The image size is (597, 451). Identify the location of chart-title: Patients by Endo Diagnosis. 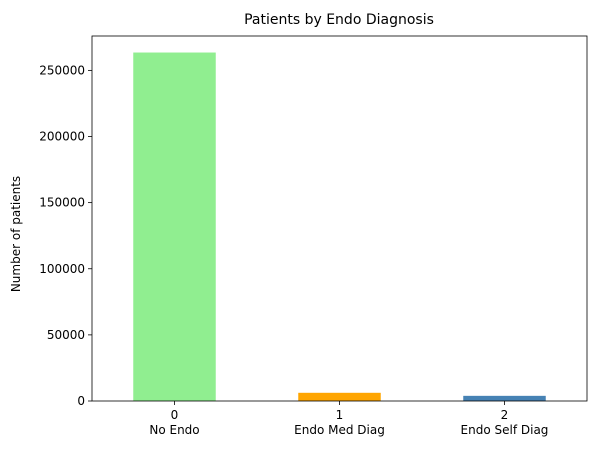
(339, 20).